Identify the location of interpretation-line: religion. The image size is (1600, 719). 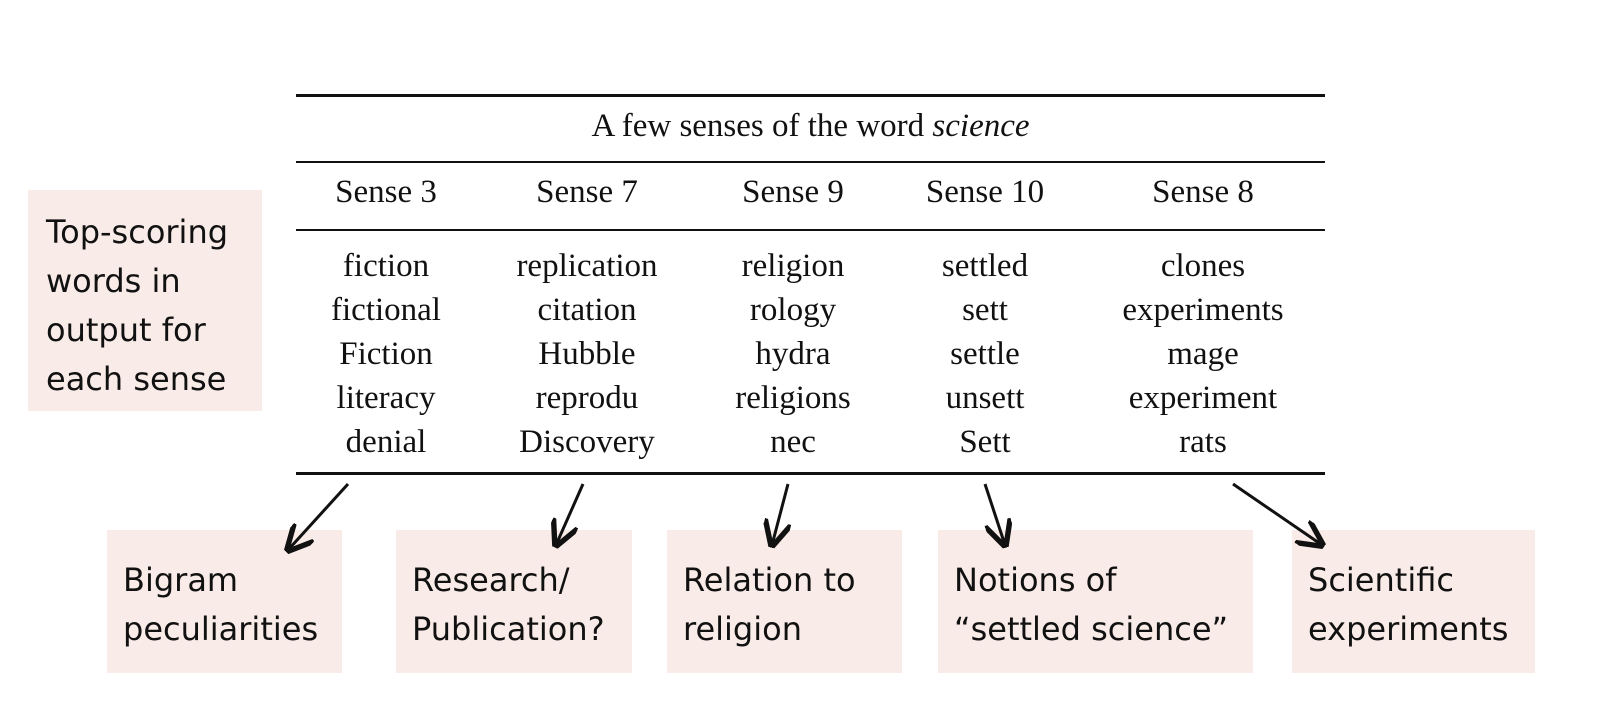
(742, 629).